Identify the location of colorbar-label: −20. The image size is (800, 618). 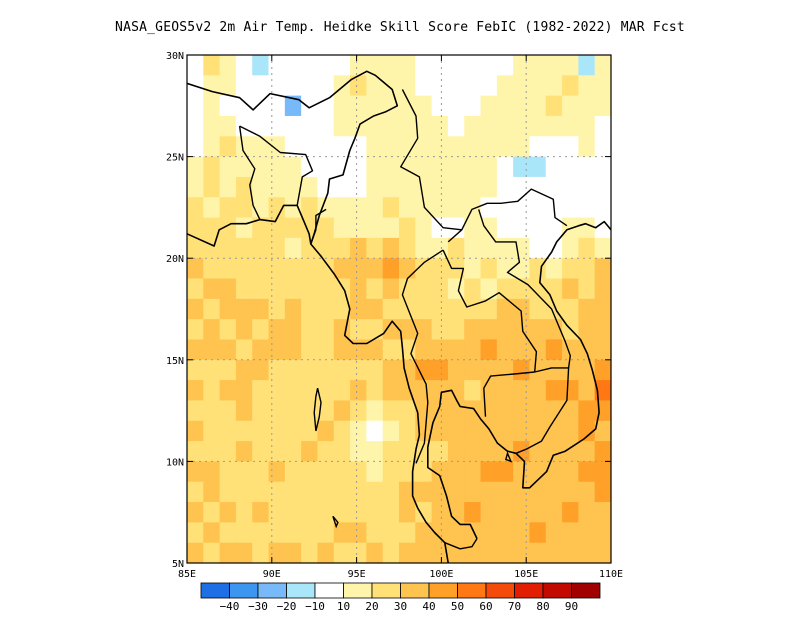
(287, 606).